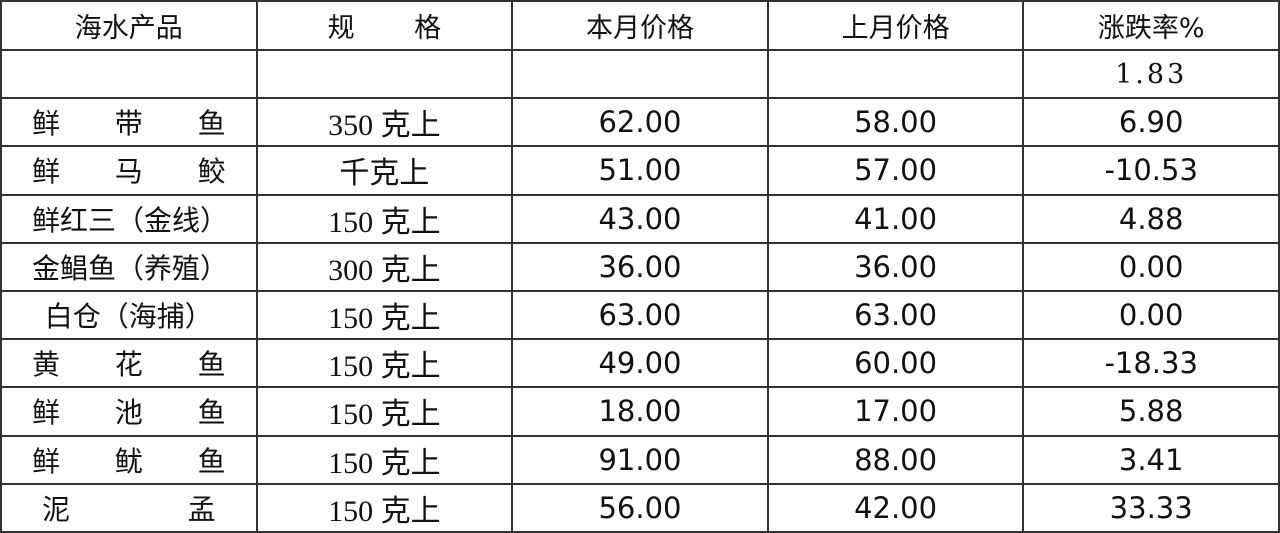 Image resolution: width=1280 pixels, height=533 pixels. I want to click on change-rate: 4.88, so click(1151, 218).